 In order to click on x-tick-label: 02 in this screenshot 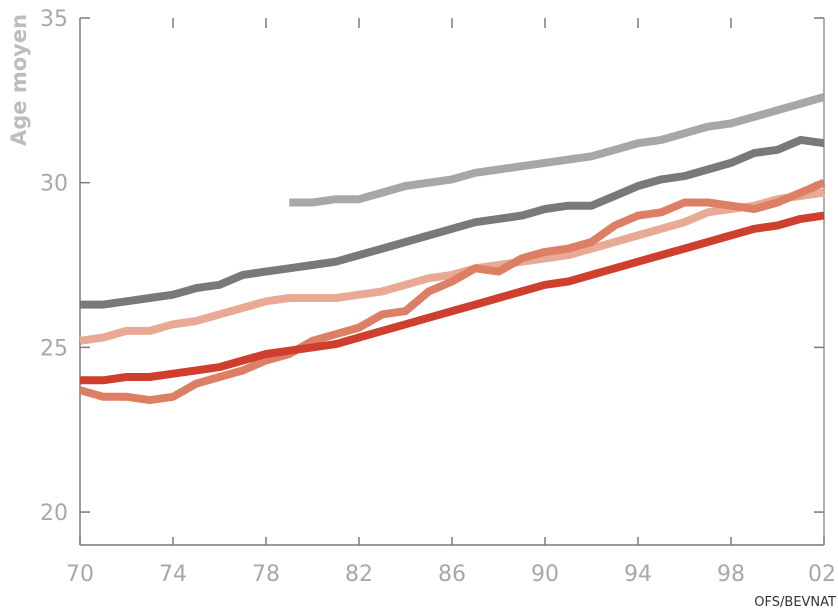, I will do `click(822, 574)`.